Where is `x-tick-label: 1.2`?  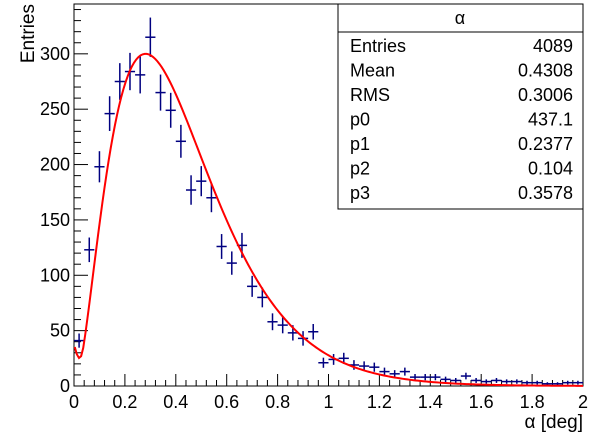
x-tick-label: 1.2 is located at coordinates (379, 402).